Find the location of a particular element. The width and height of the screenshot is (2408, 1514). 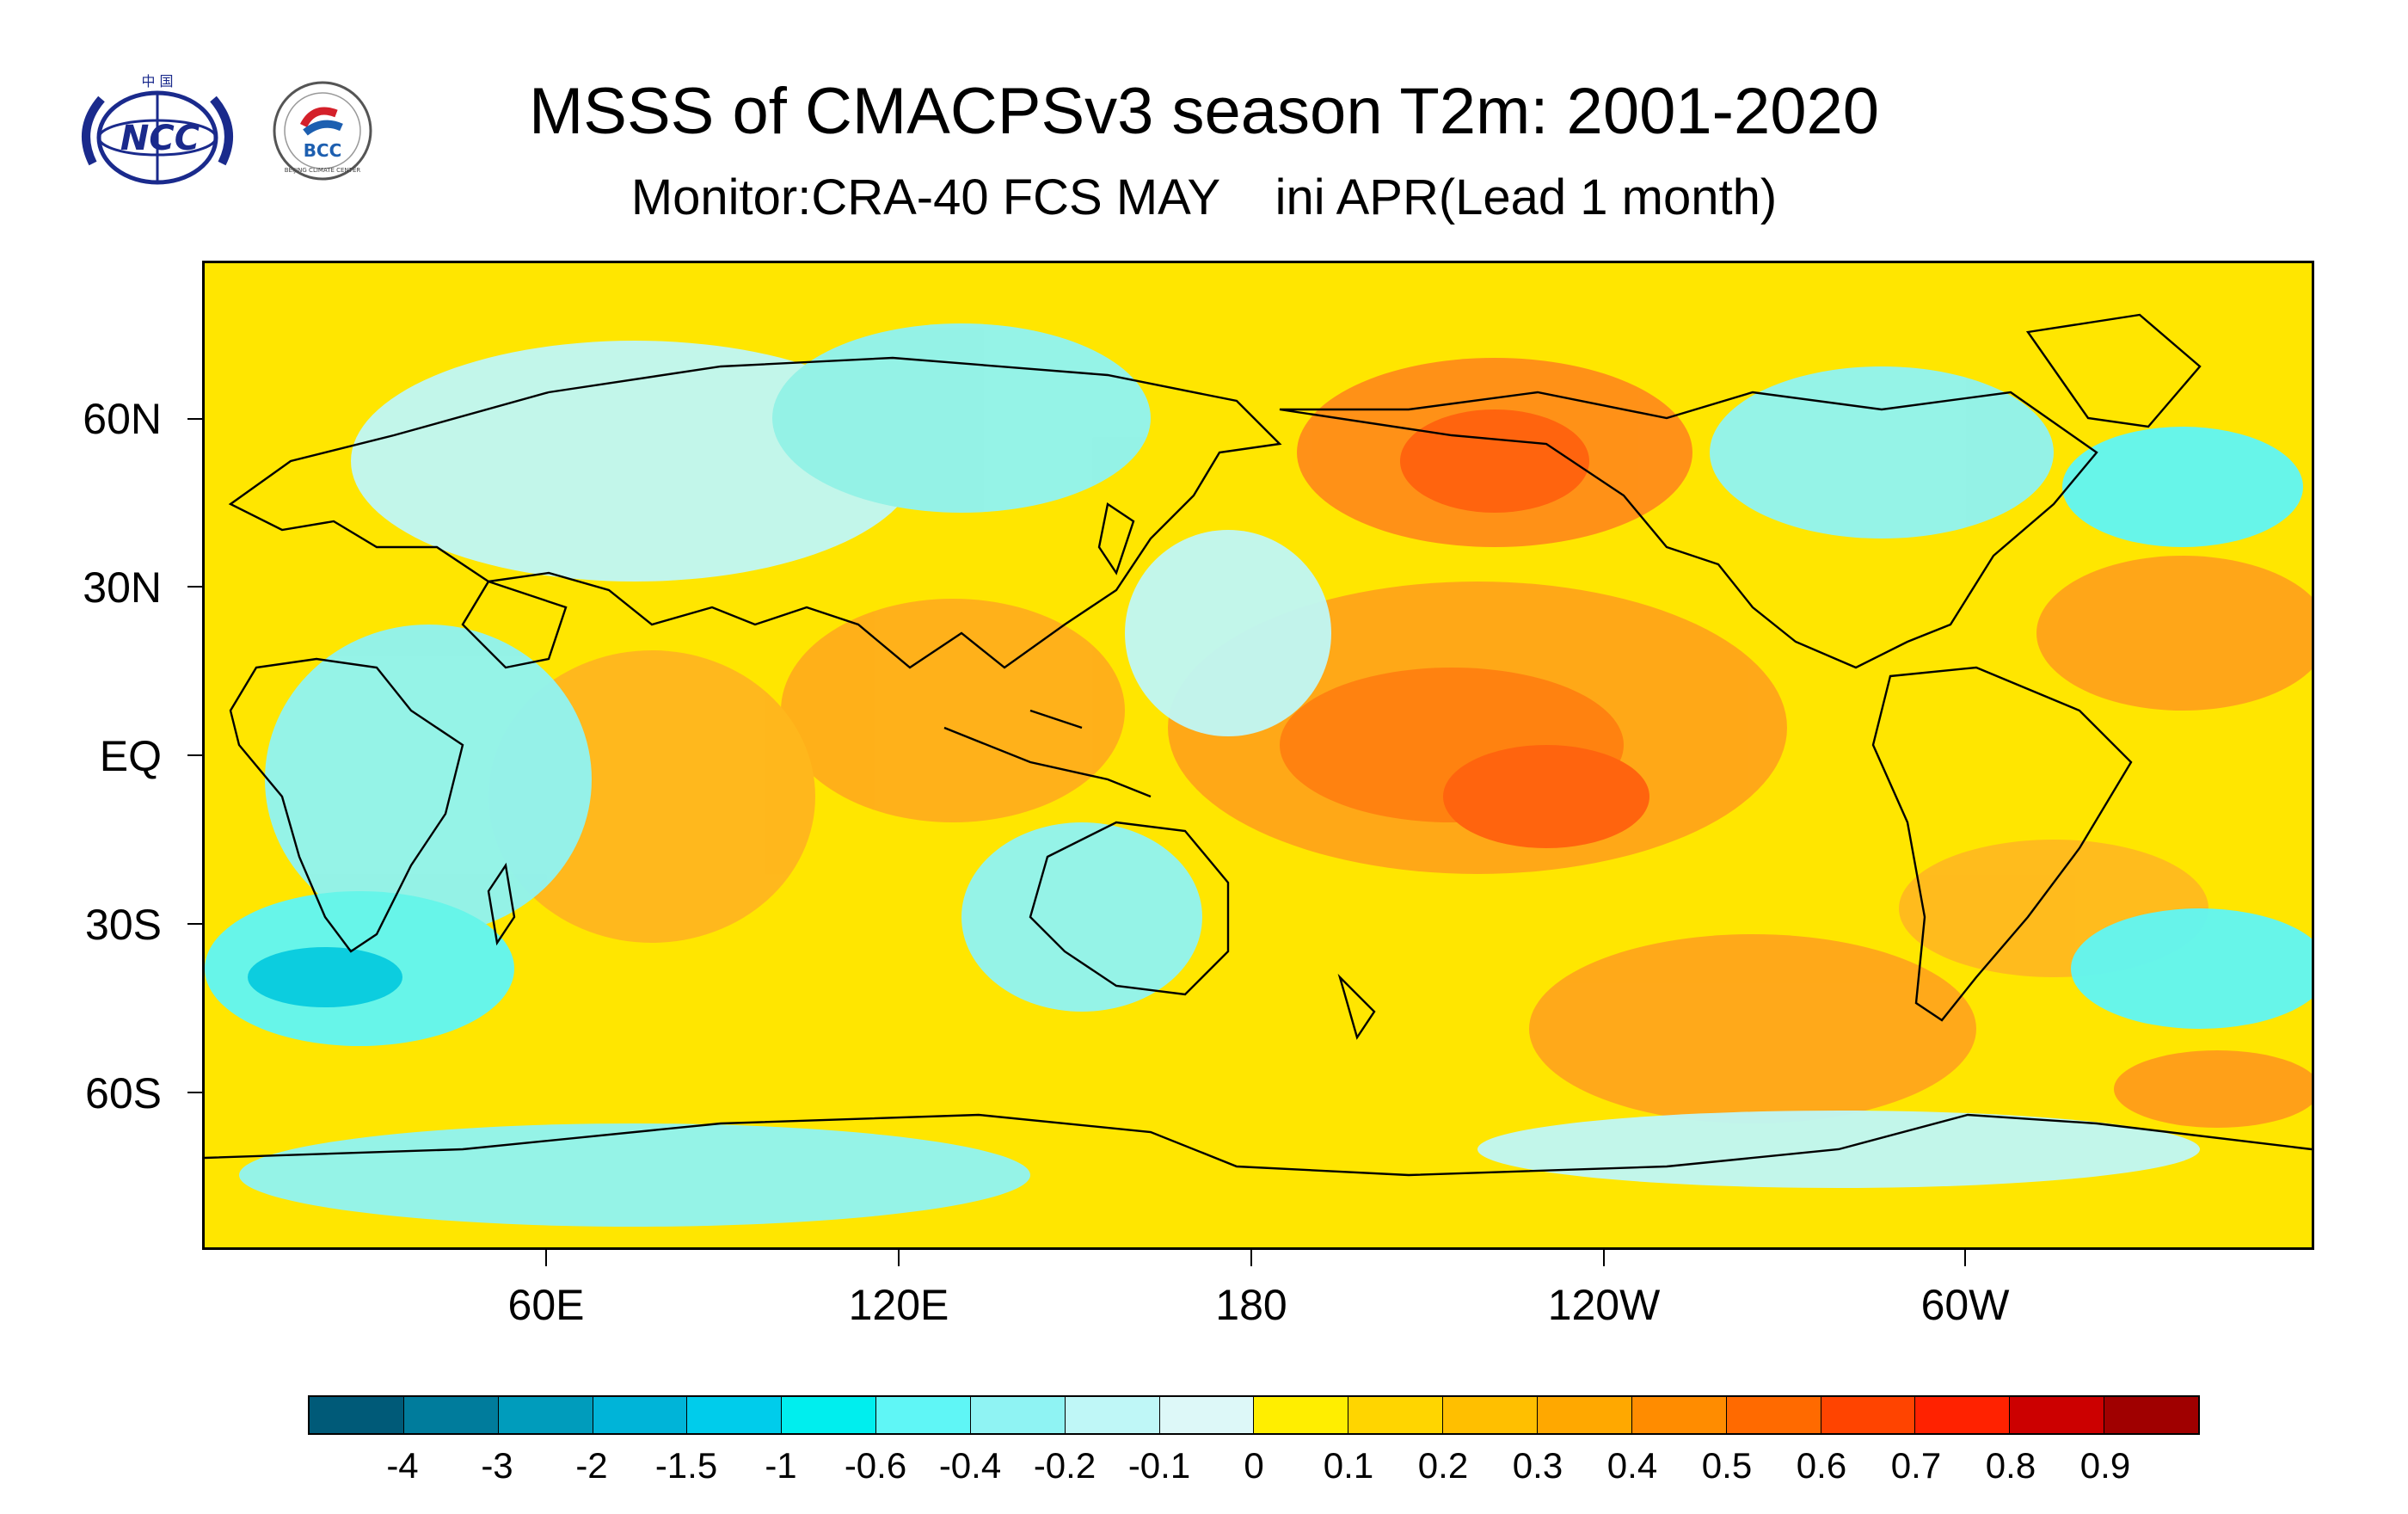

madagascar-coastline is located at coordinates (502, 904).